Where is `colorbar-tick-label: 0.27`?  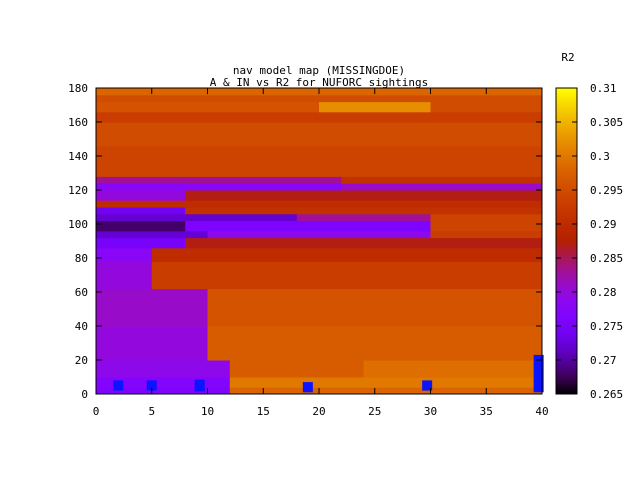
colorbar-tick-label: 0.27 is located at coordinates (603, 360).